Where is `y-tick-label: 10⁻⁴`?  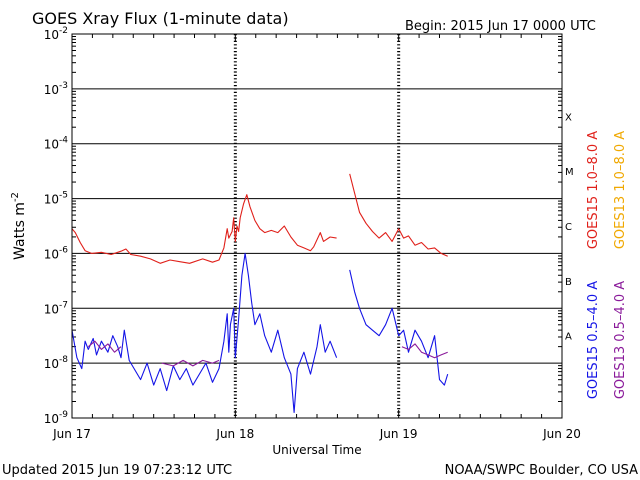
y-tick-label: 10⁻⁴ is located at coordinates (56, 144).